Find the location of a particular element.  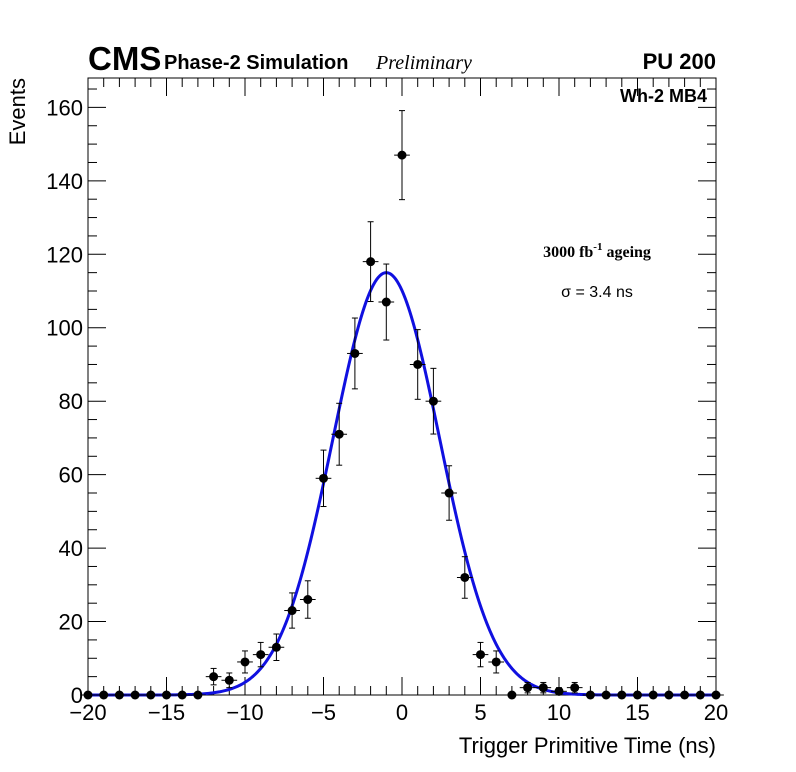

y-tick-label: 120 is located at coordinates (64, 254).